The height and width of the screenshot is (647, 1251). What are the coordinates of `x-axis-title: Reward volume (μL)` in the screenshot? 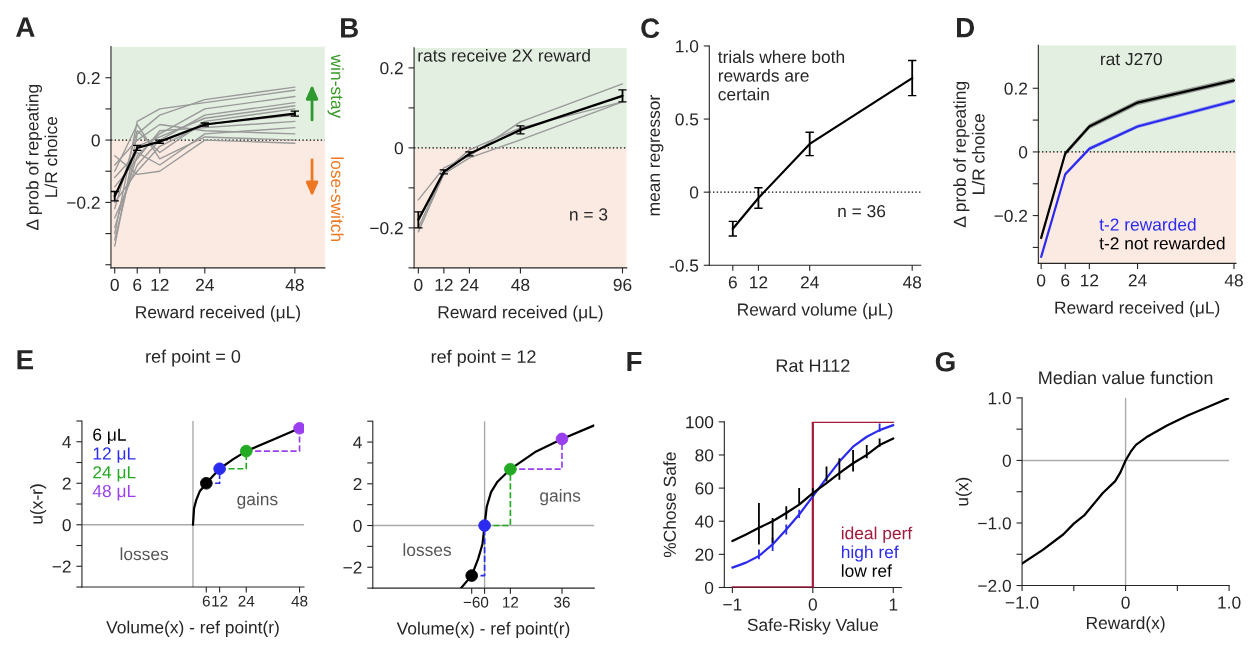 It's located at (815, 311).